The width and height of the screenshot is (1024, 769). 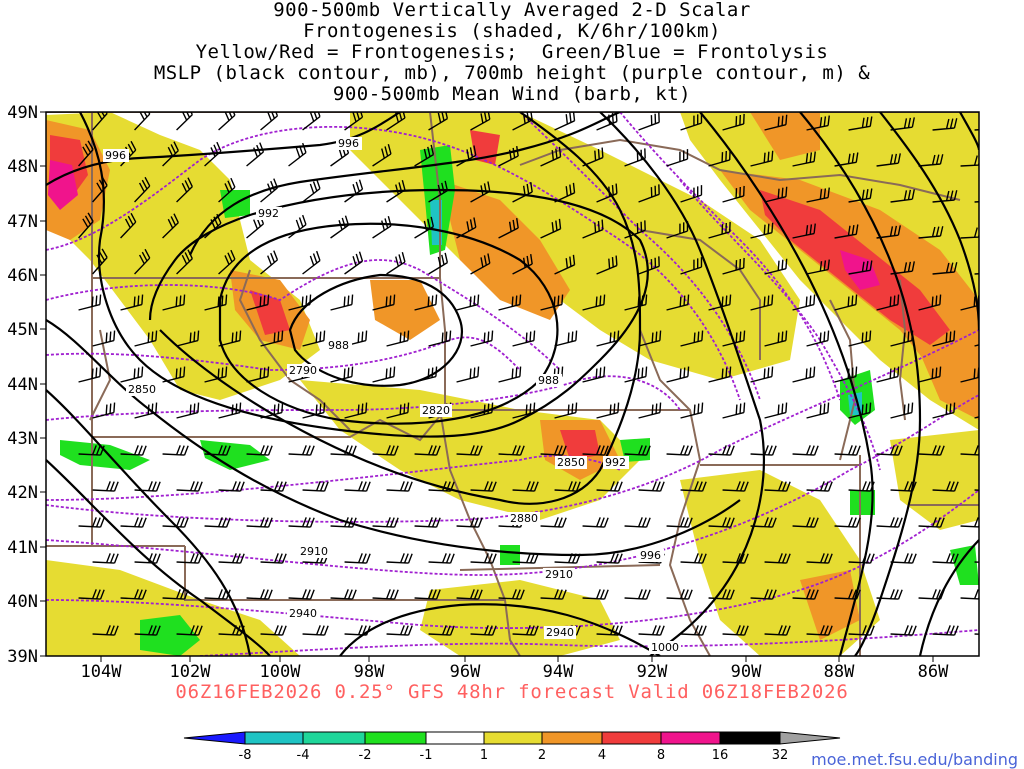 I want to click on lat-label-45n: 45N, so click(x=22, y=330).